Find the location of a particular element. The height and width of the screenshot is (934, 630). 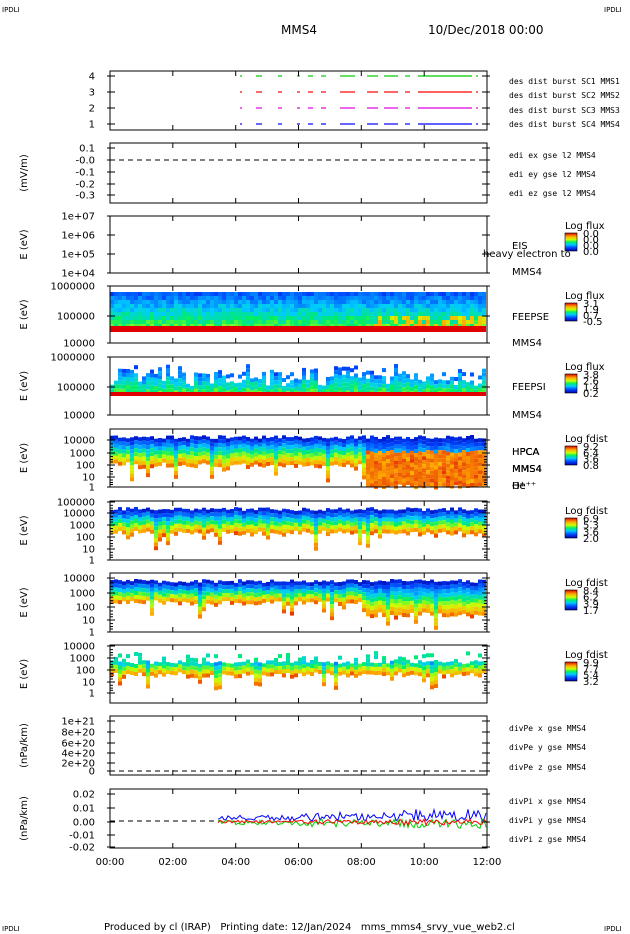

panel-label: HPCA is located at coordinates (526, 452).